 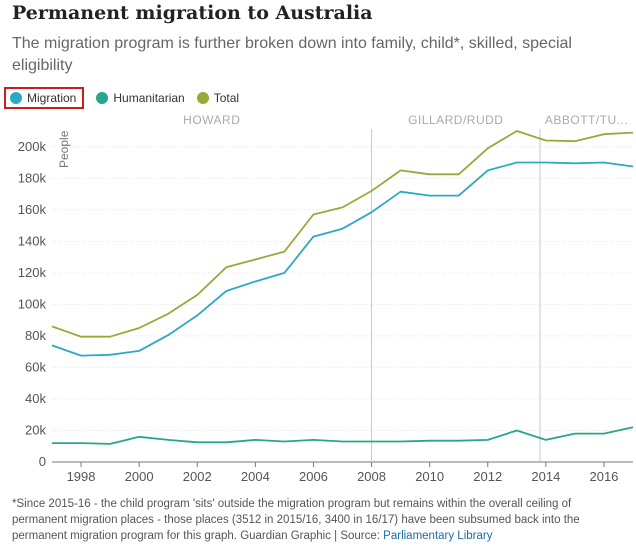 I want to click on x-tick-label: 2014, so click(x=545, y=476).